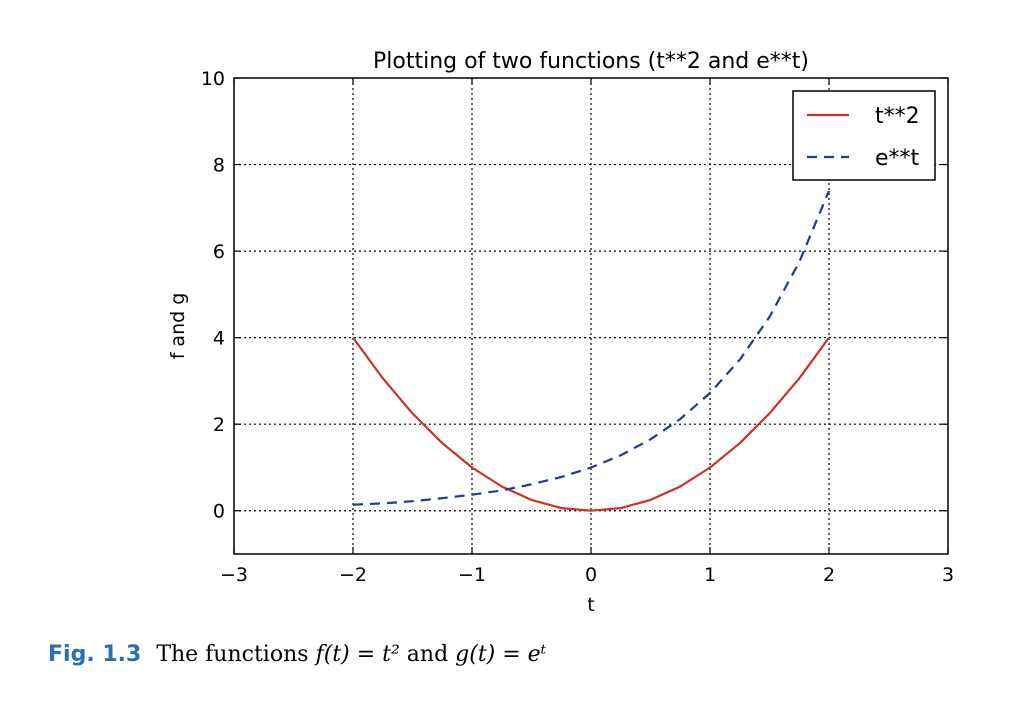 The width and height of the screenshot is (1034, 701). I want to click on y-tick-label: 6, so click(219, 252).